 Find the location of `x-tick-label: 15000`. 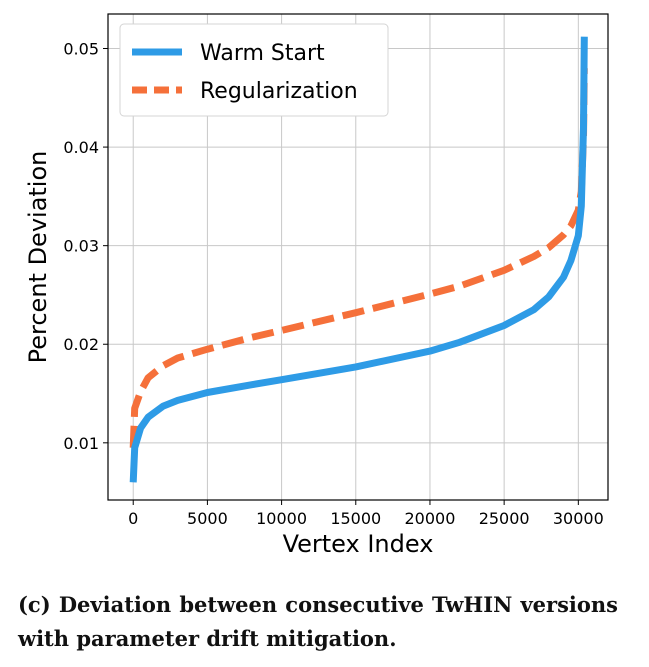

x-tick-label: 15000 is located at coordinates (355, 518).